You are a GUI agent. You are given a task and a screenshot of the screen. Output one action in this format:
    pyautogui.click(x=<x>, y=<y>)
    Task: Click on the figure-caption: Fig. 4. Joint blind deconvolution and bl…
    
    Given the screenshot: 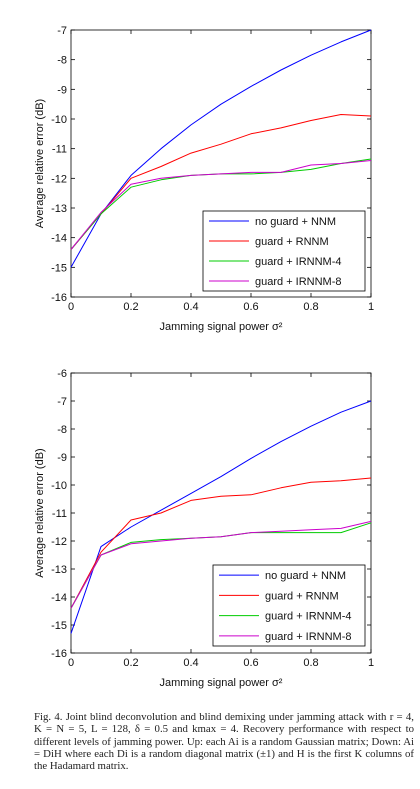 What is the action you would take?
    pyautogui.click(x=224, y=742)
    